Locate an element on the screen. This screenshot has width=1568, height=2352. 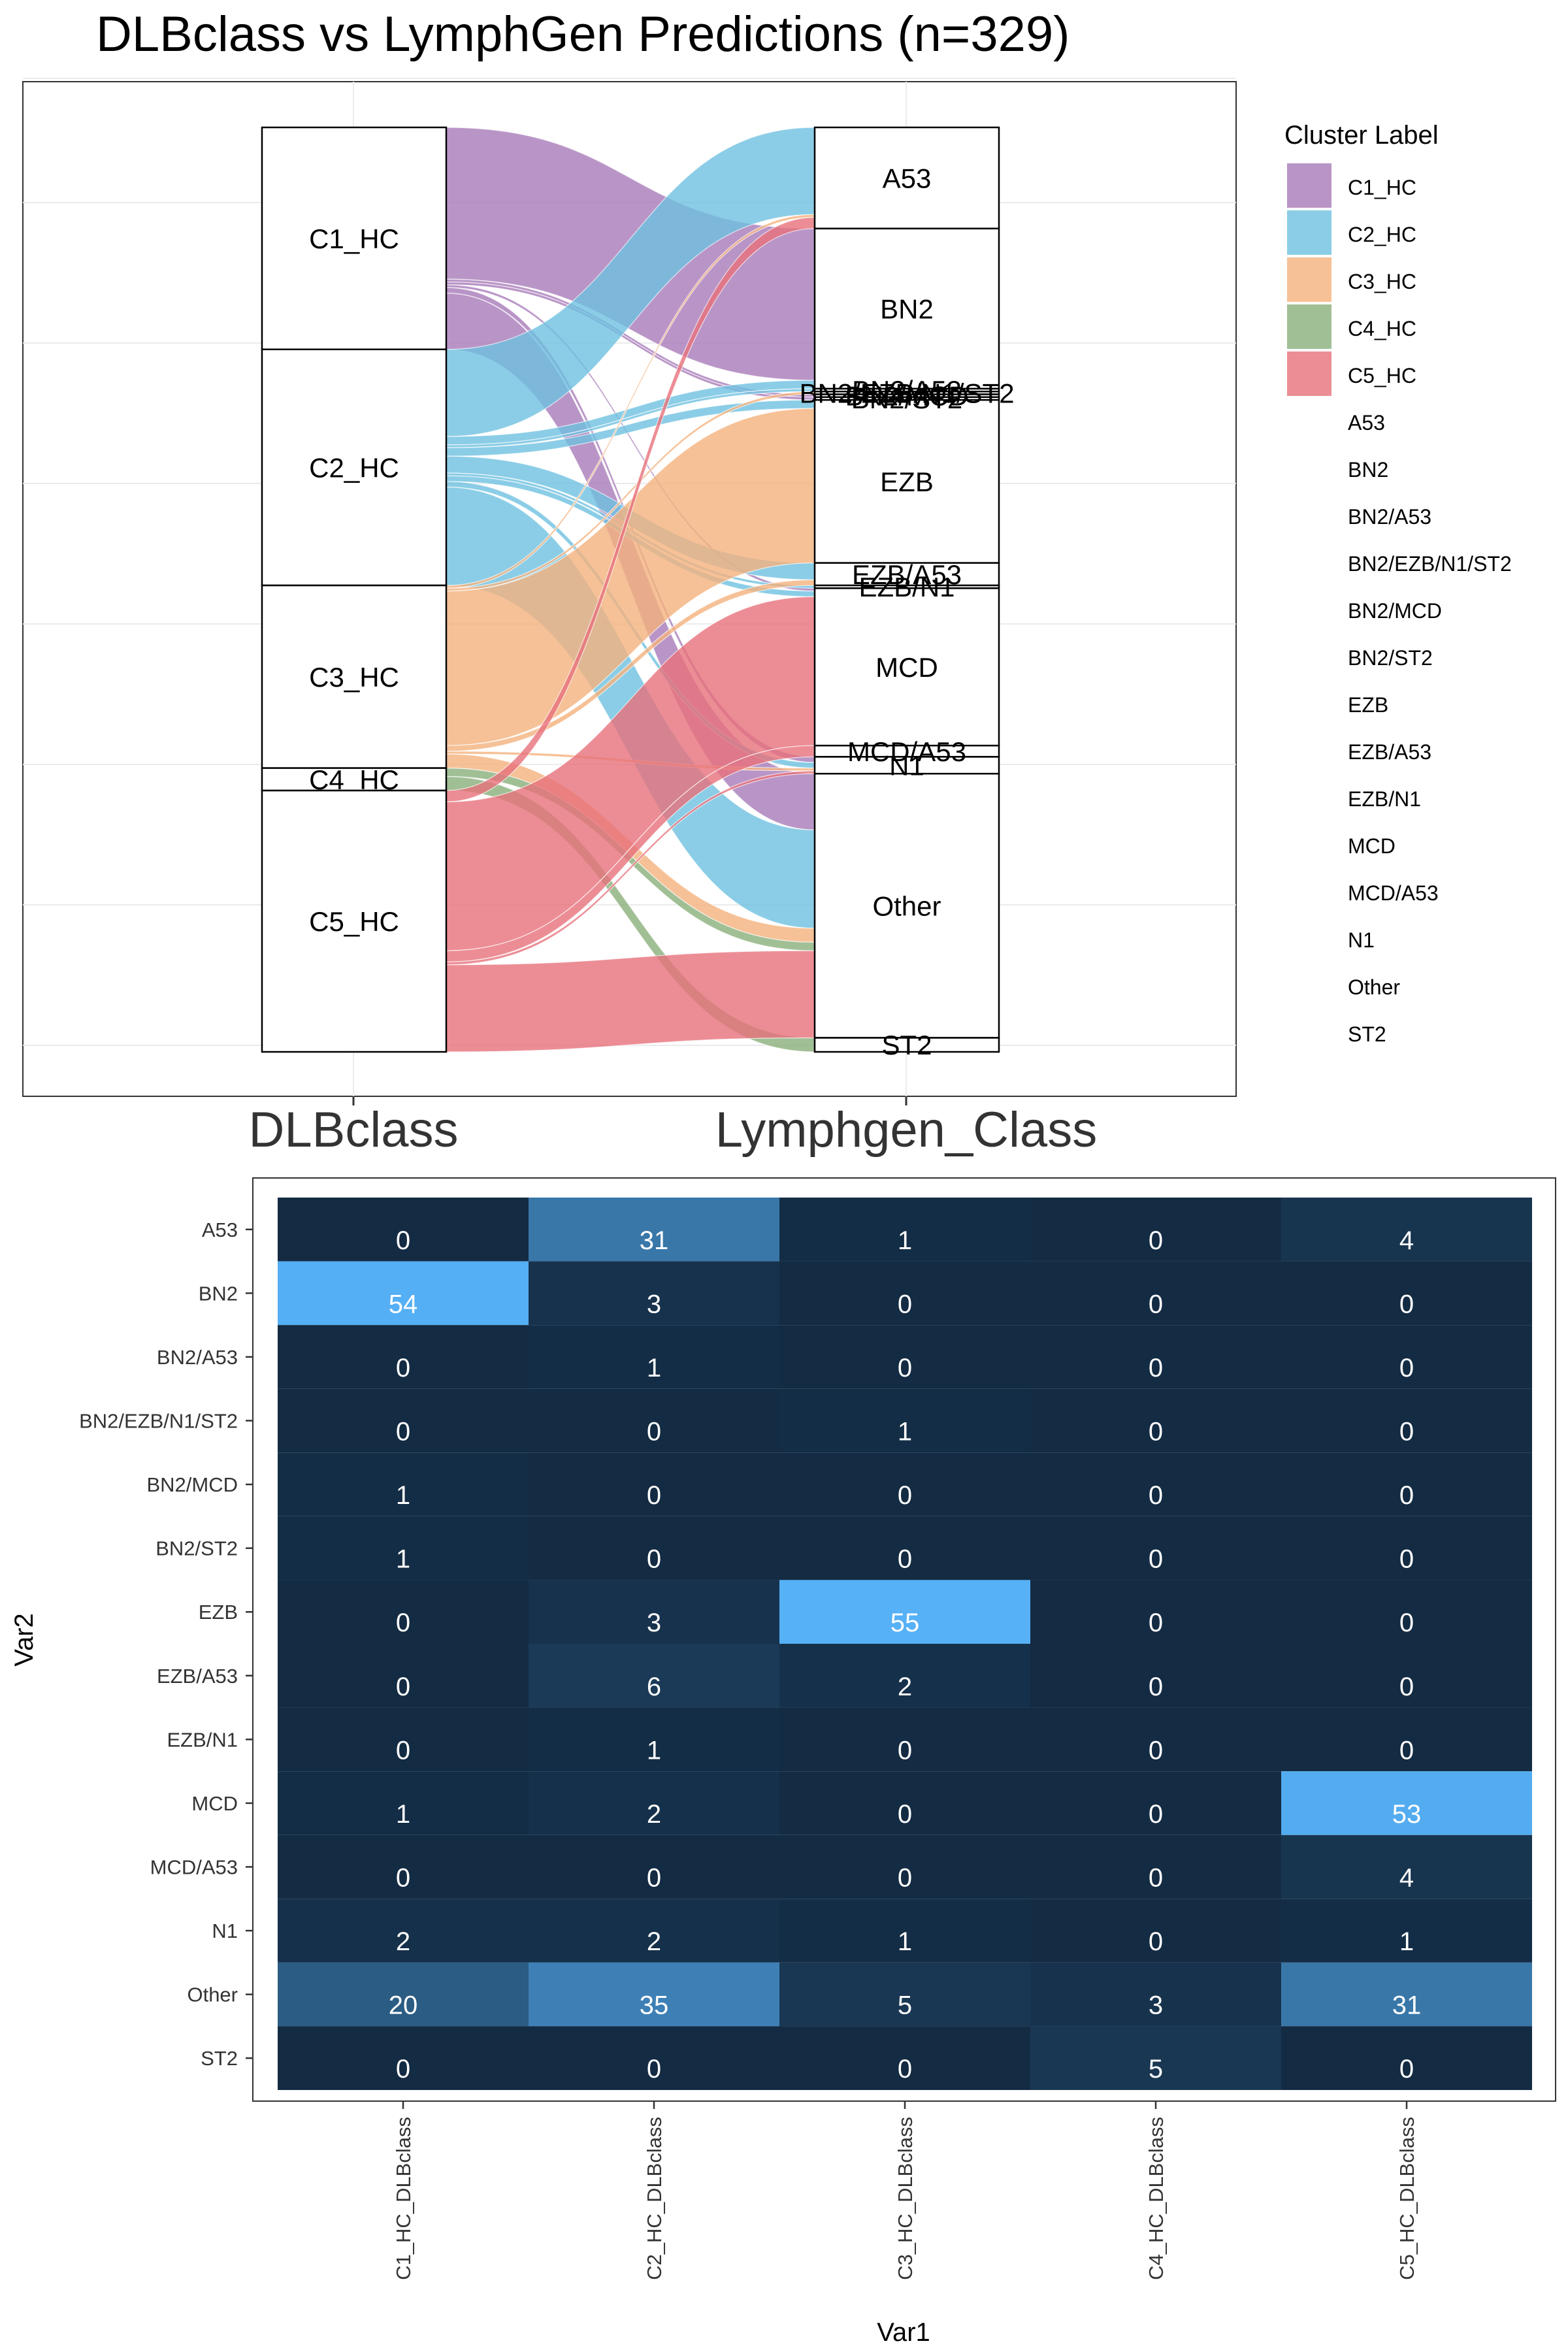
node-label-right-ezb-a53: EZB/A53 is located at coordinates (907, 574).